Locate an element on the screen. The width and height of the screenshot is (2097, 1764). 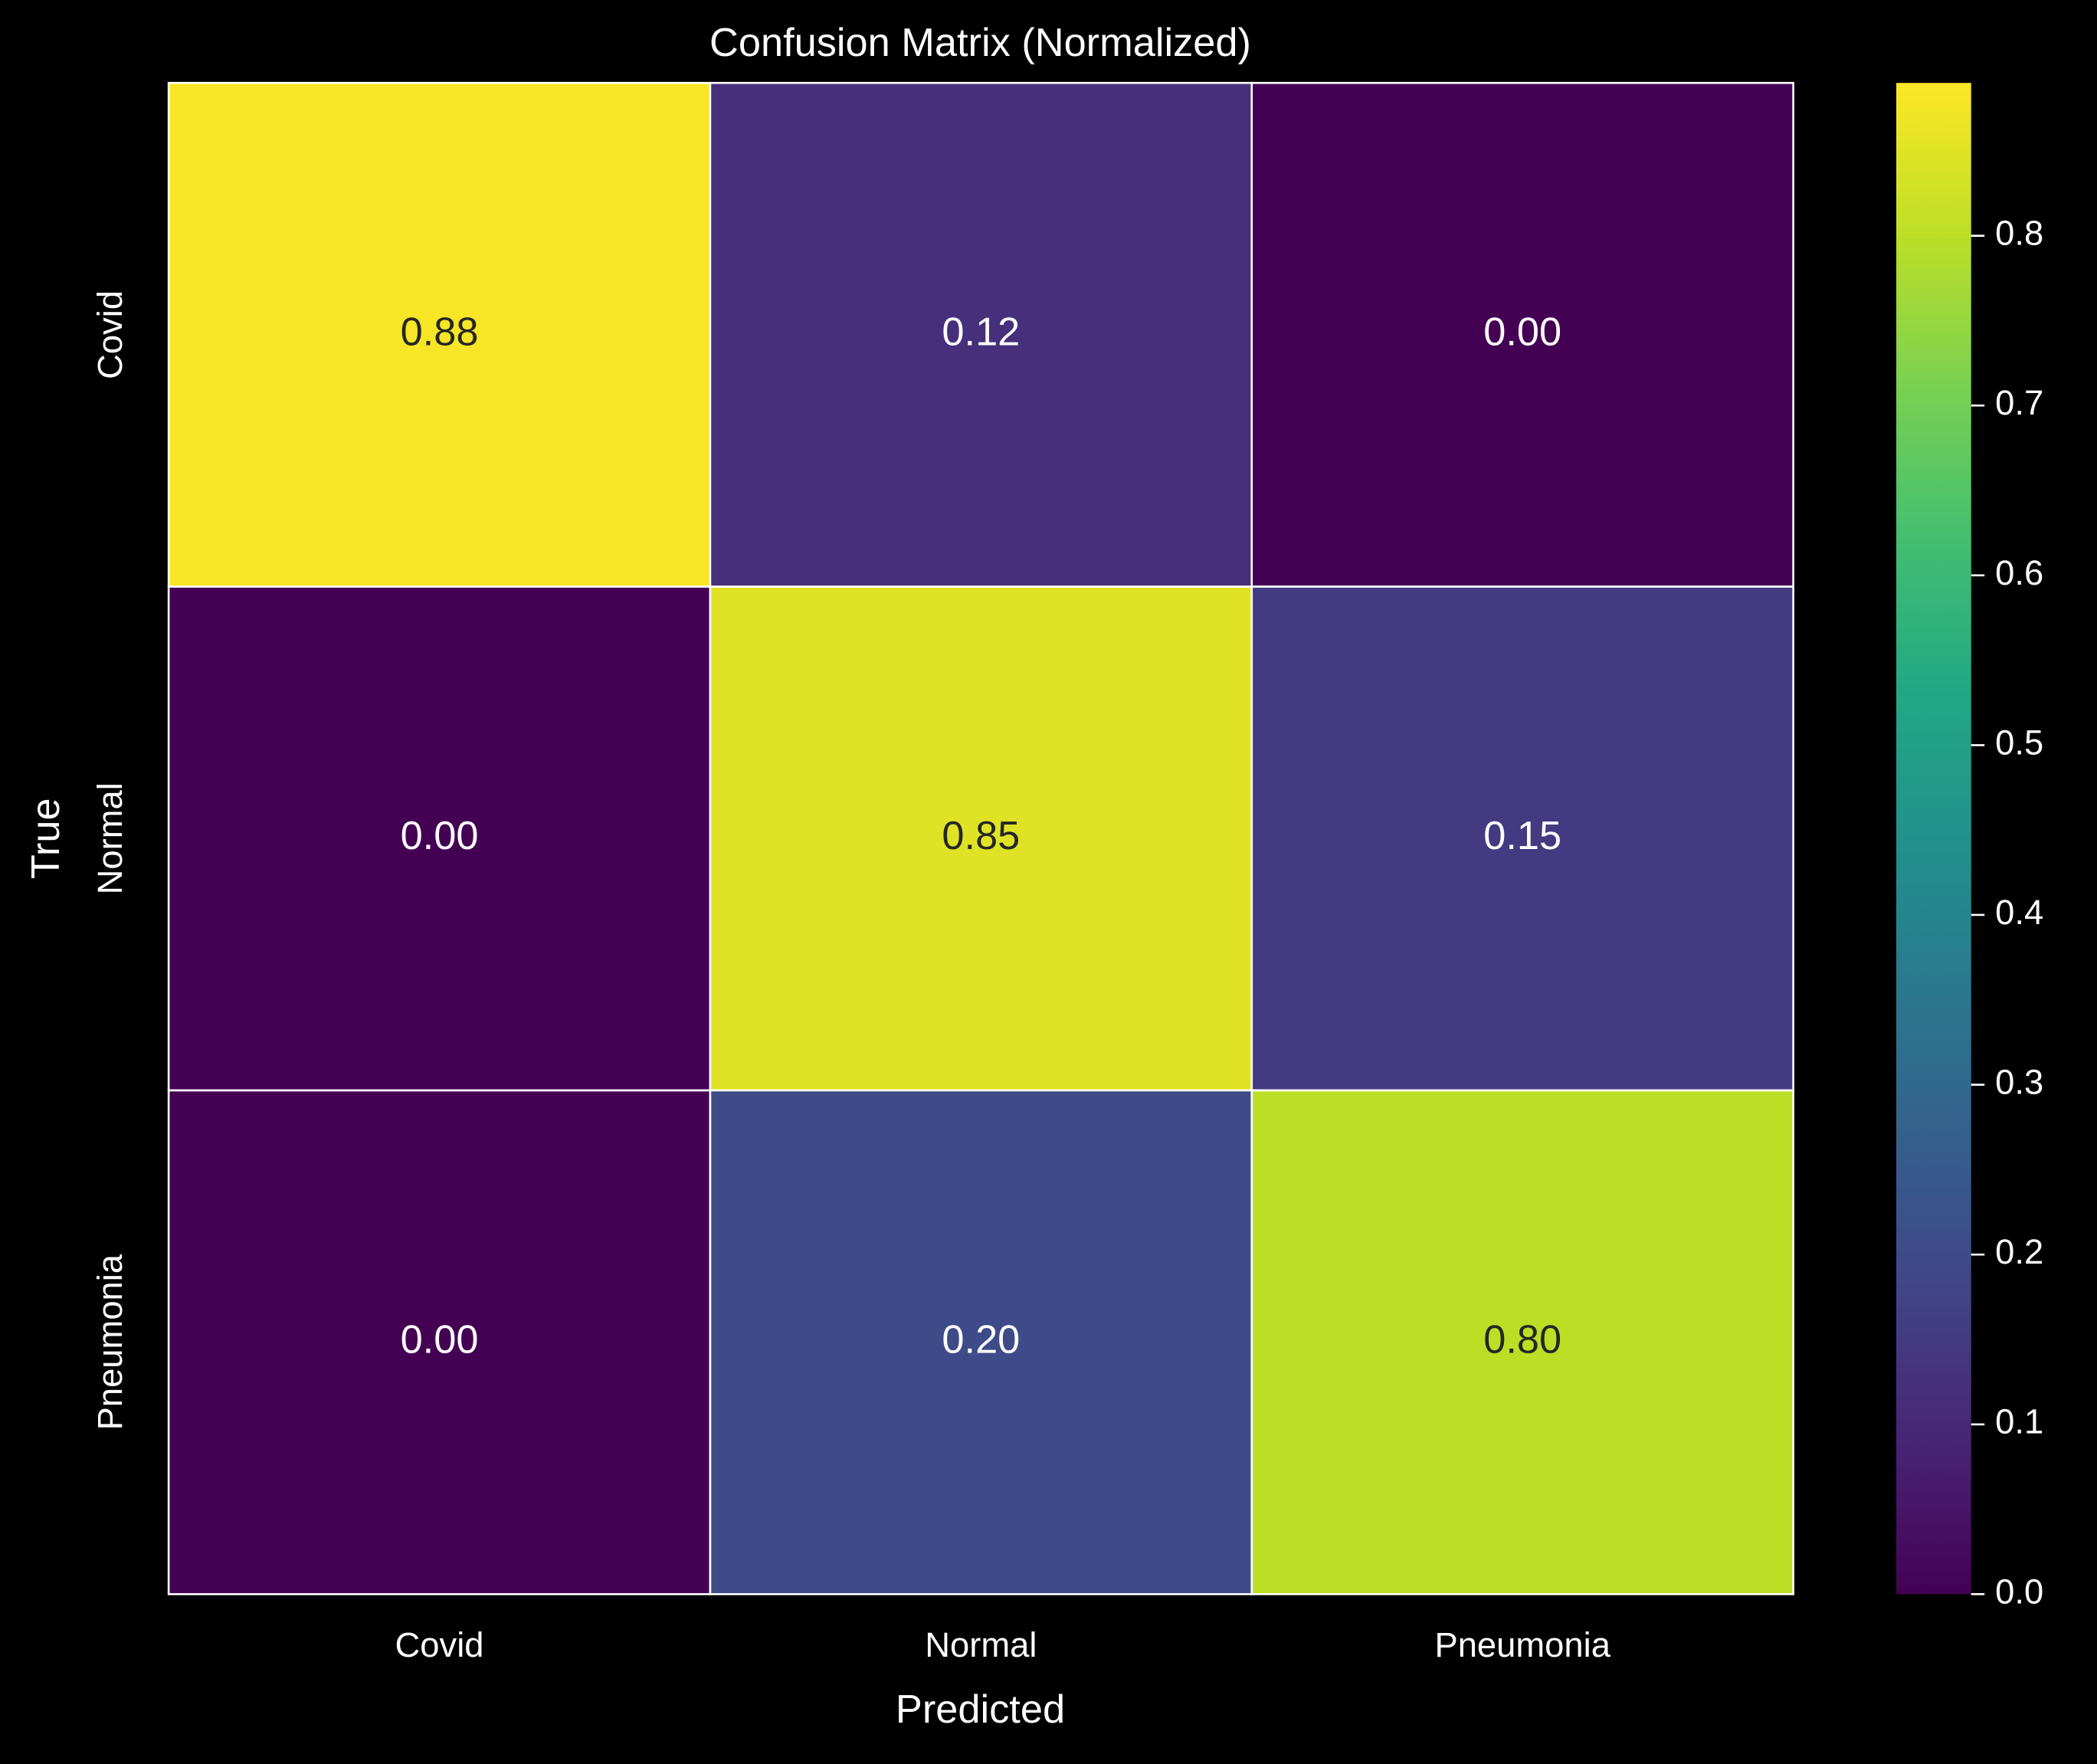
y-tick-label: Normal is located at coordinates (109, 838).